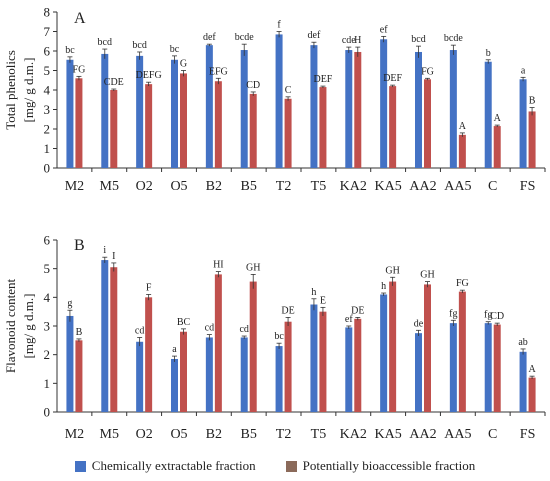 The height and width of the screenshot is (481, 550). Describe the element at coordinates (383, 286) in the screenshot. I see `chart2-data-label: h` at that location.